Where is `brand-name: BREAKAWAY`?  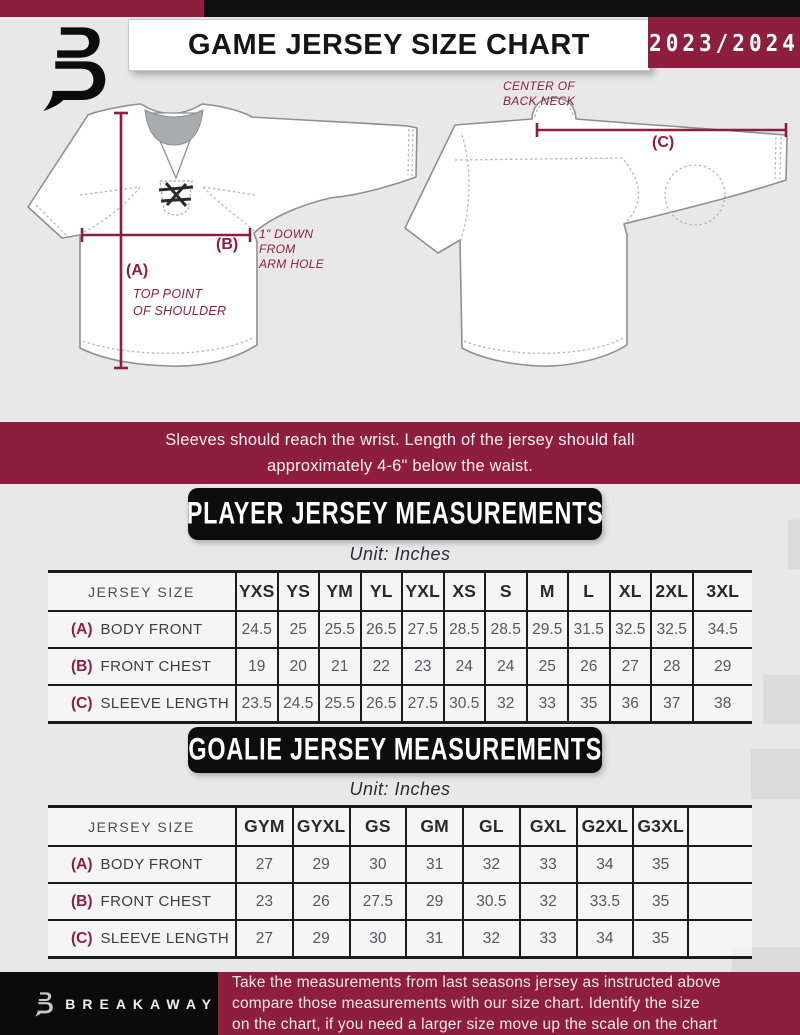 brand-name: BREAKAWAY is located at coordinates (141, 1003).